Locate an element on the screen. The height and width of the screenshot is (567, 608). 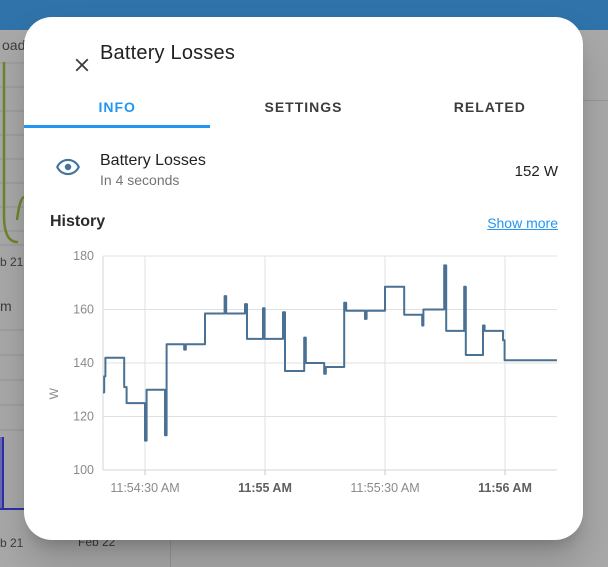
svg-text: 180 is located at coordinates (83, 256).